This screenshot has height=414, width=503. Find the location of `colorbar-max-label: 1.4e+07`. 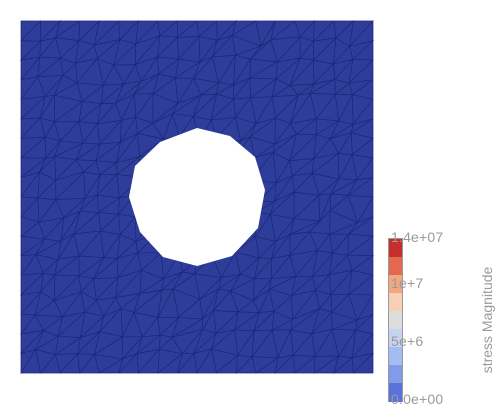

colorbar-max-label: 1.4e+07 is located at coordinates (417, 237).